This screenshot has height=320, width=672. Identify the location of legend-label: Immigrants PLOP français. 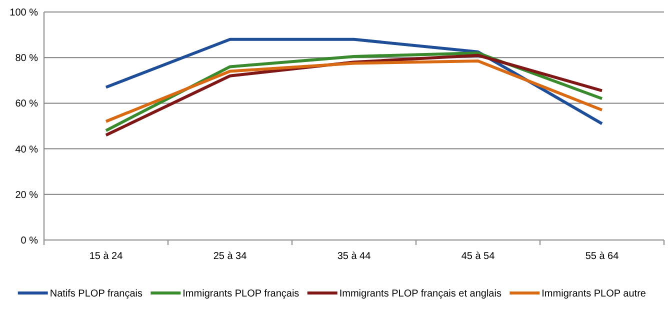
(241, 294).